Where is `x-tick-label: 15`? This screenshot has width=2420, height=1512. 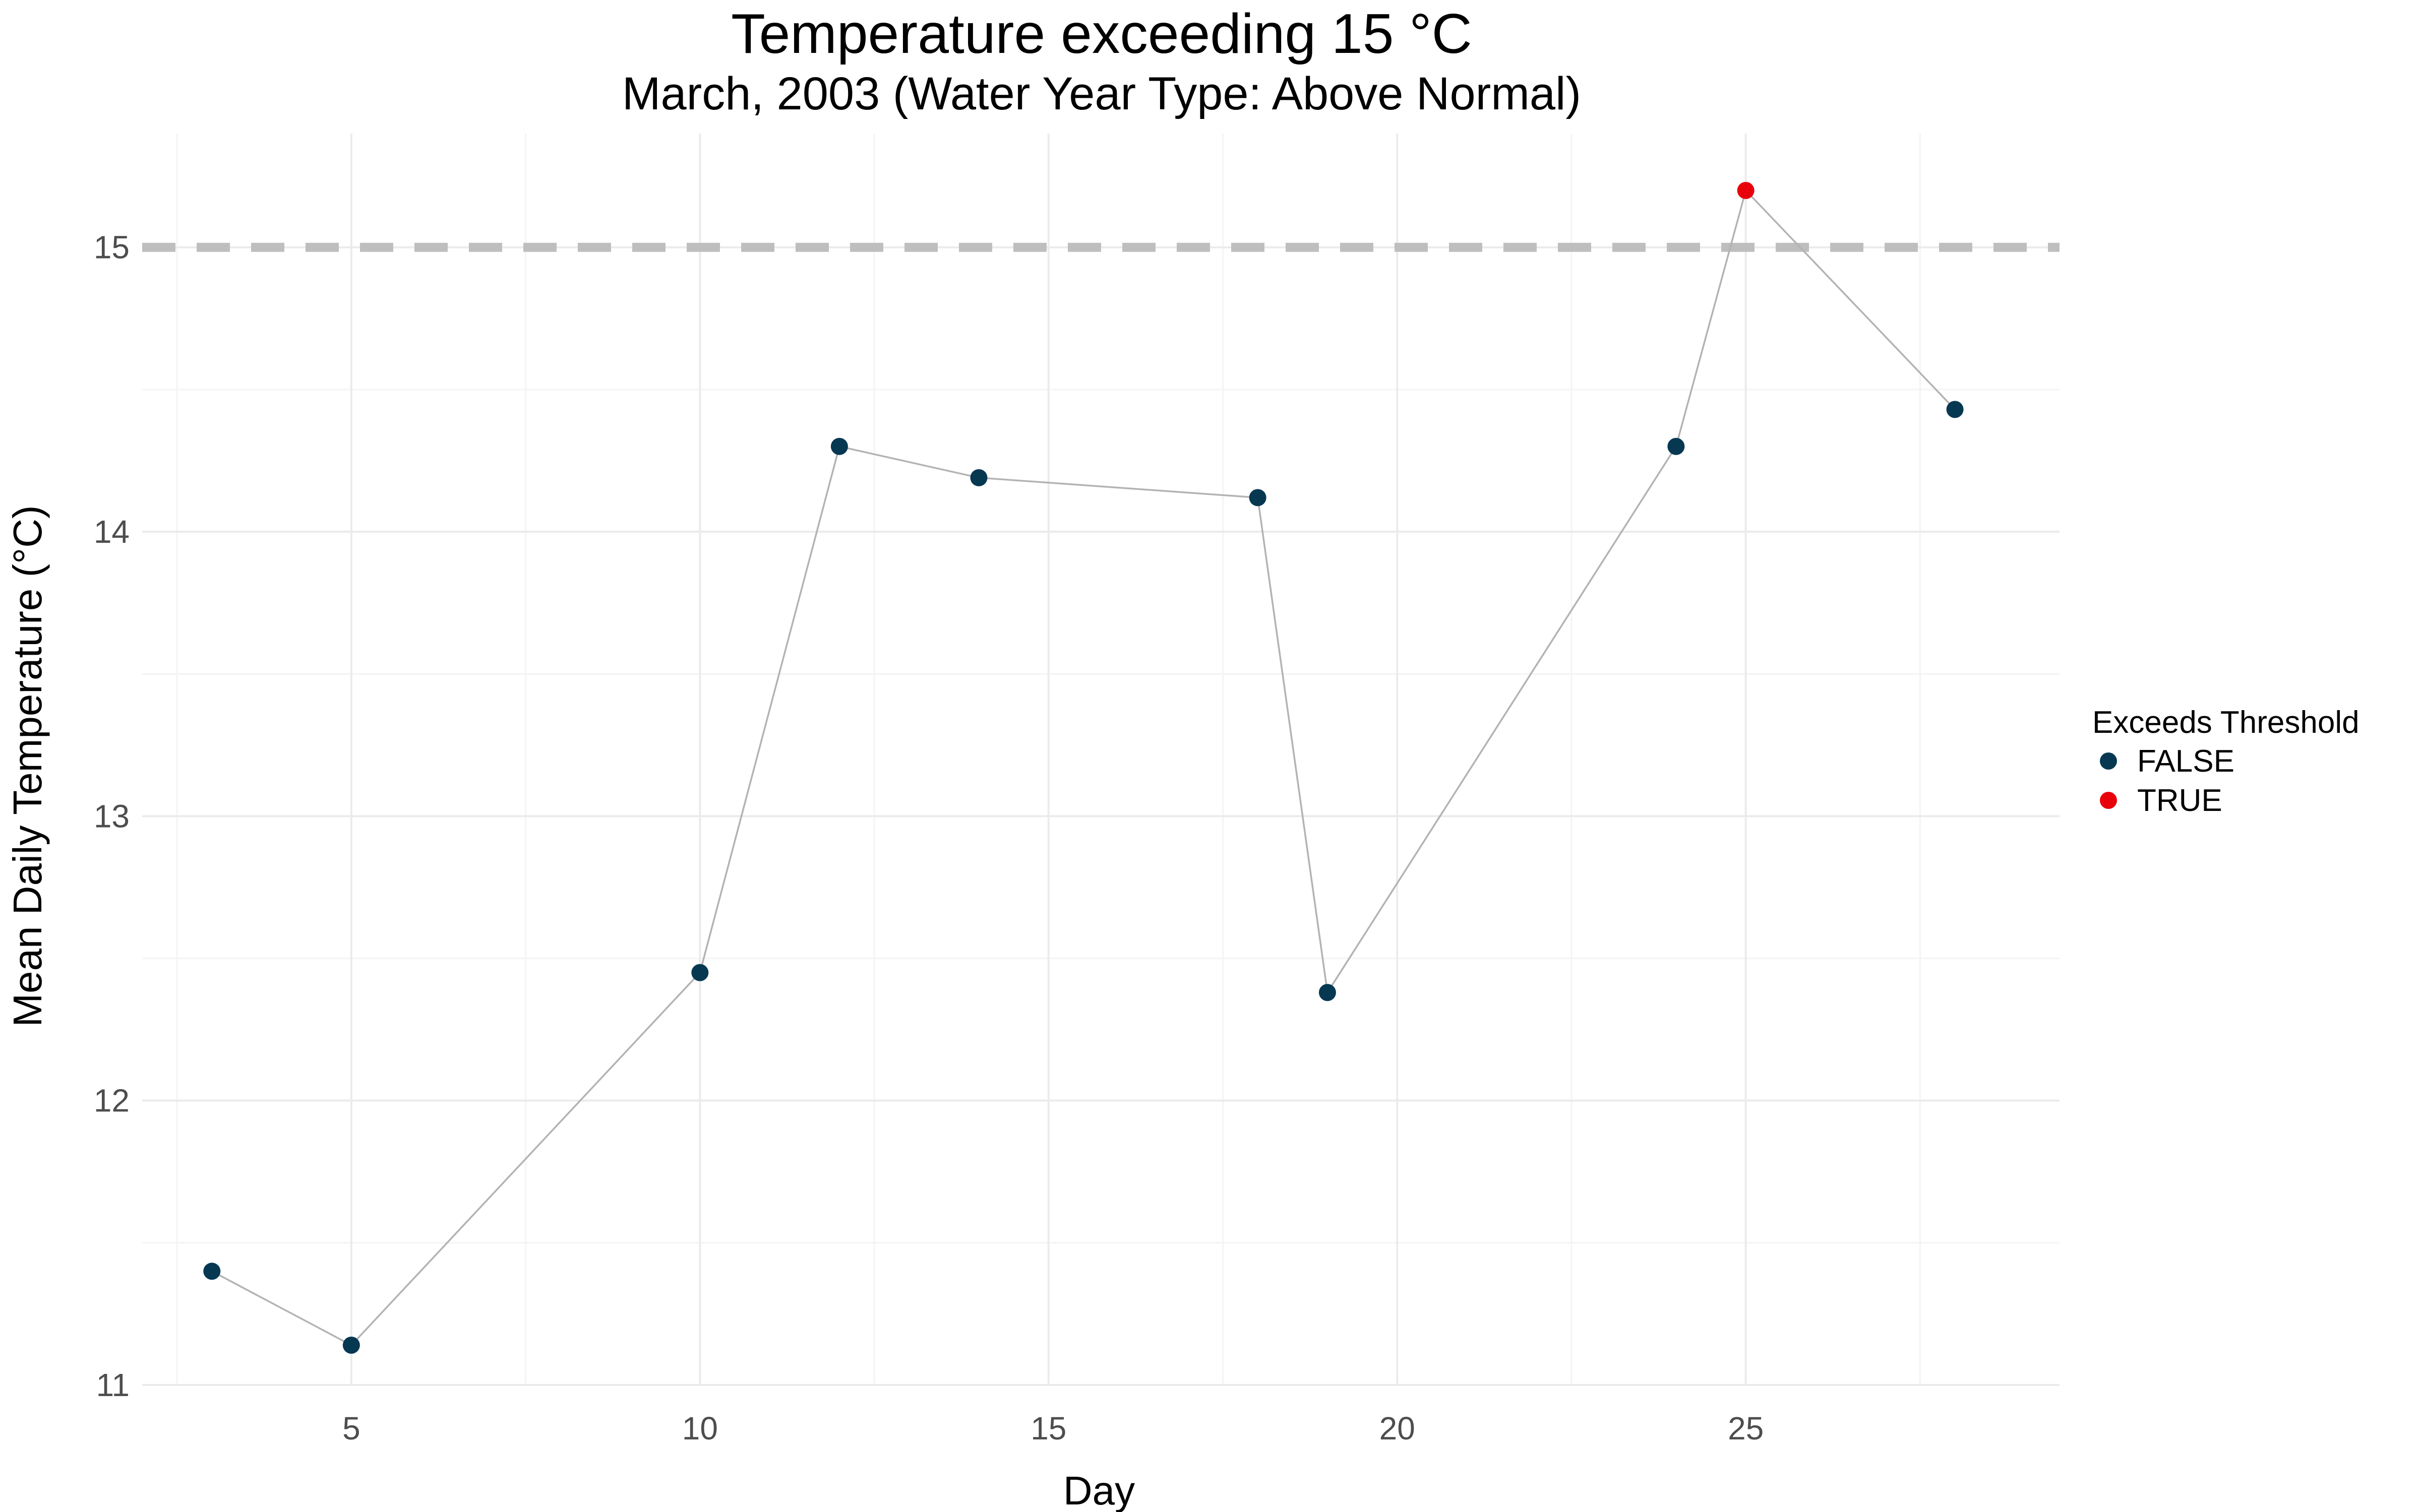
x-tick-label: 15 is located at coordinates (1048, 1428).